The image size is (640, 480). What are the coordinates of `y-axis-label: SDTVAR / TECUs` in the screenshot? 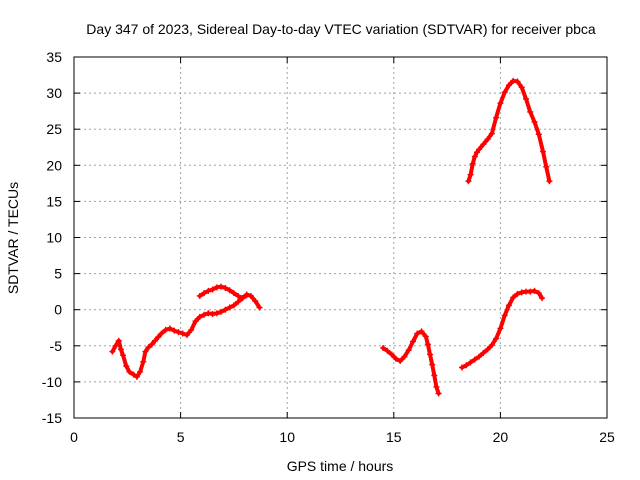 It's located at (13, 238).